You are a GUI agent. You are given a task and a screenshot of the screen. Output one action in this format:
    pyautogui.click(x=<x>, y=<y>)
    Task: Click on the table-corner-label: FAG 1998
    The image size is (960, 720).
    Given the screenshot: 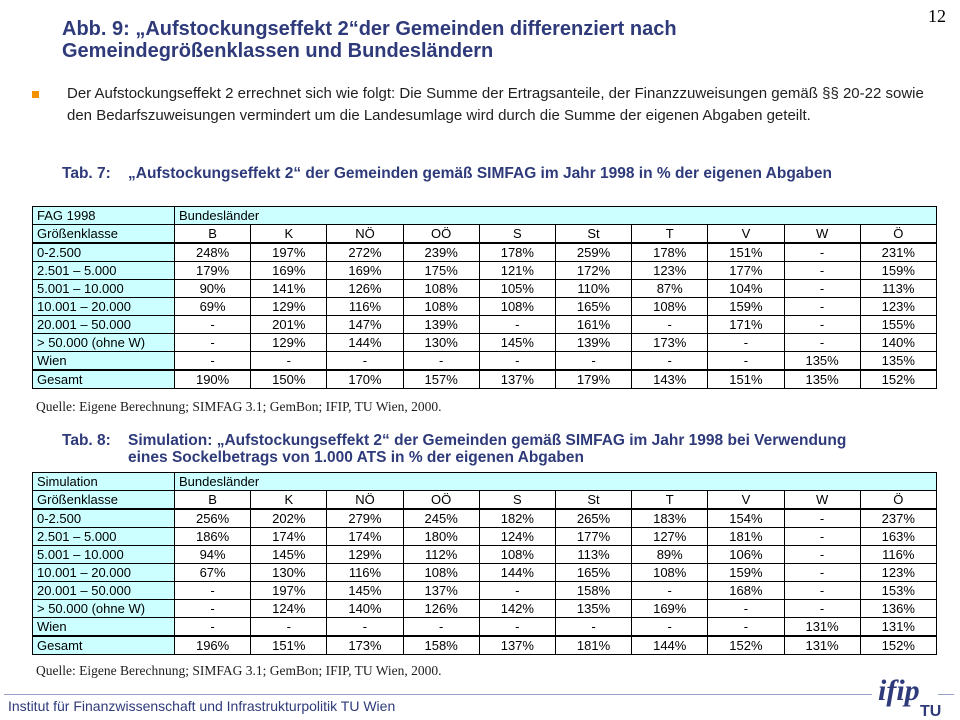 What is the action you would take?
    pyautogui.click(x=103, y=215)
    